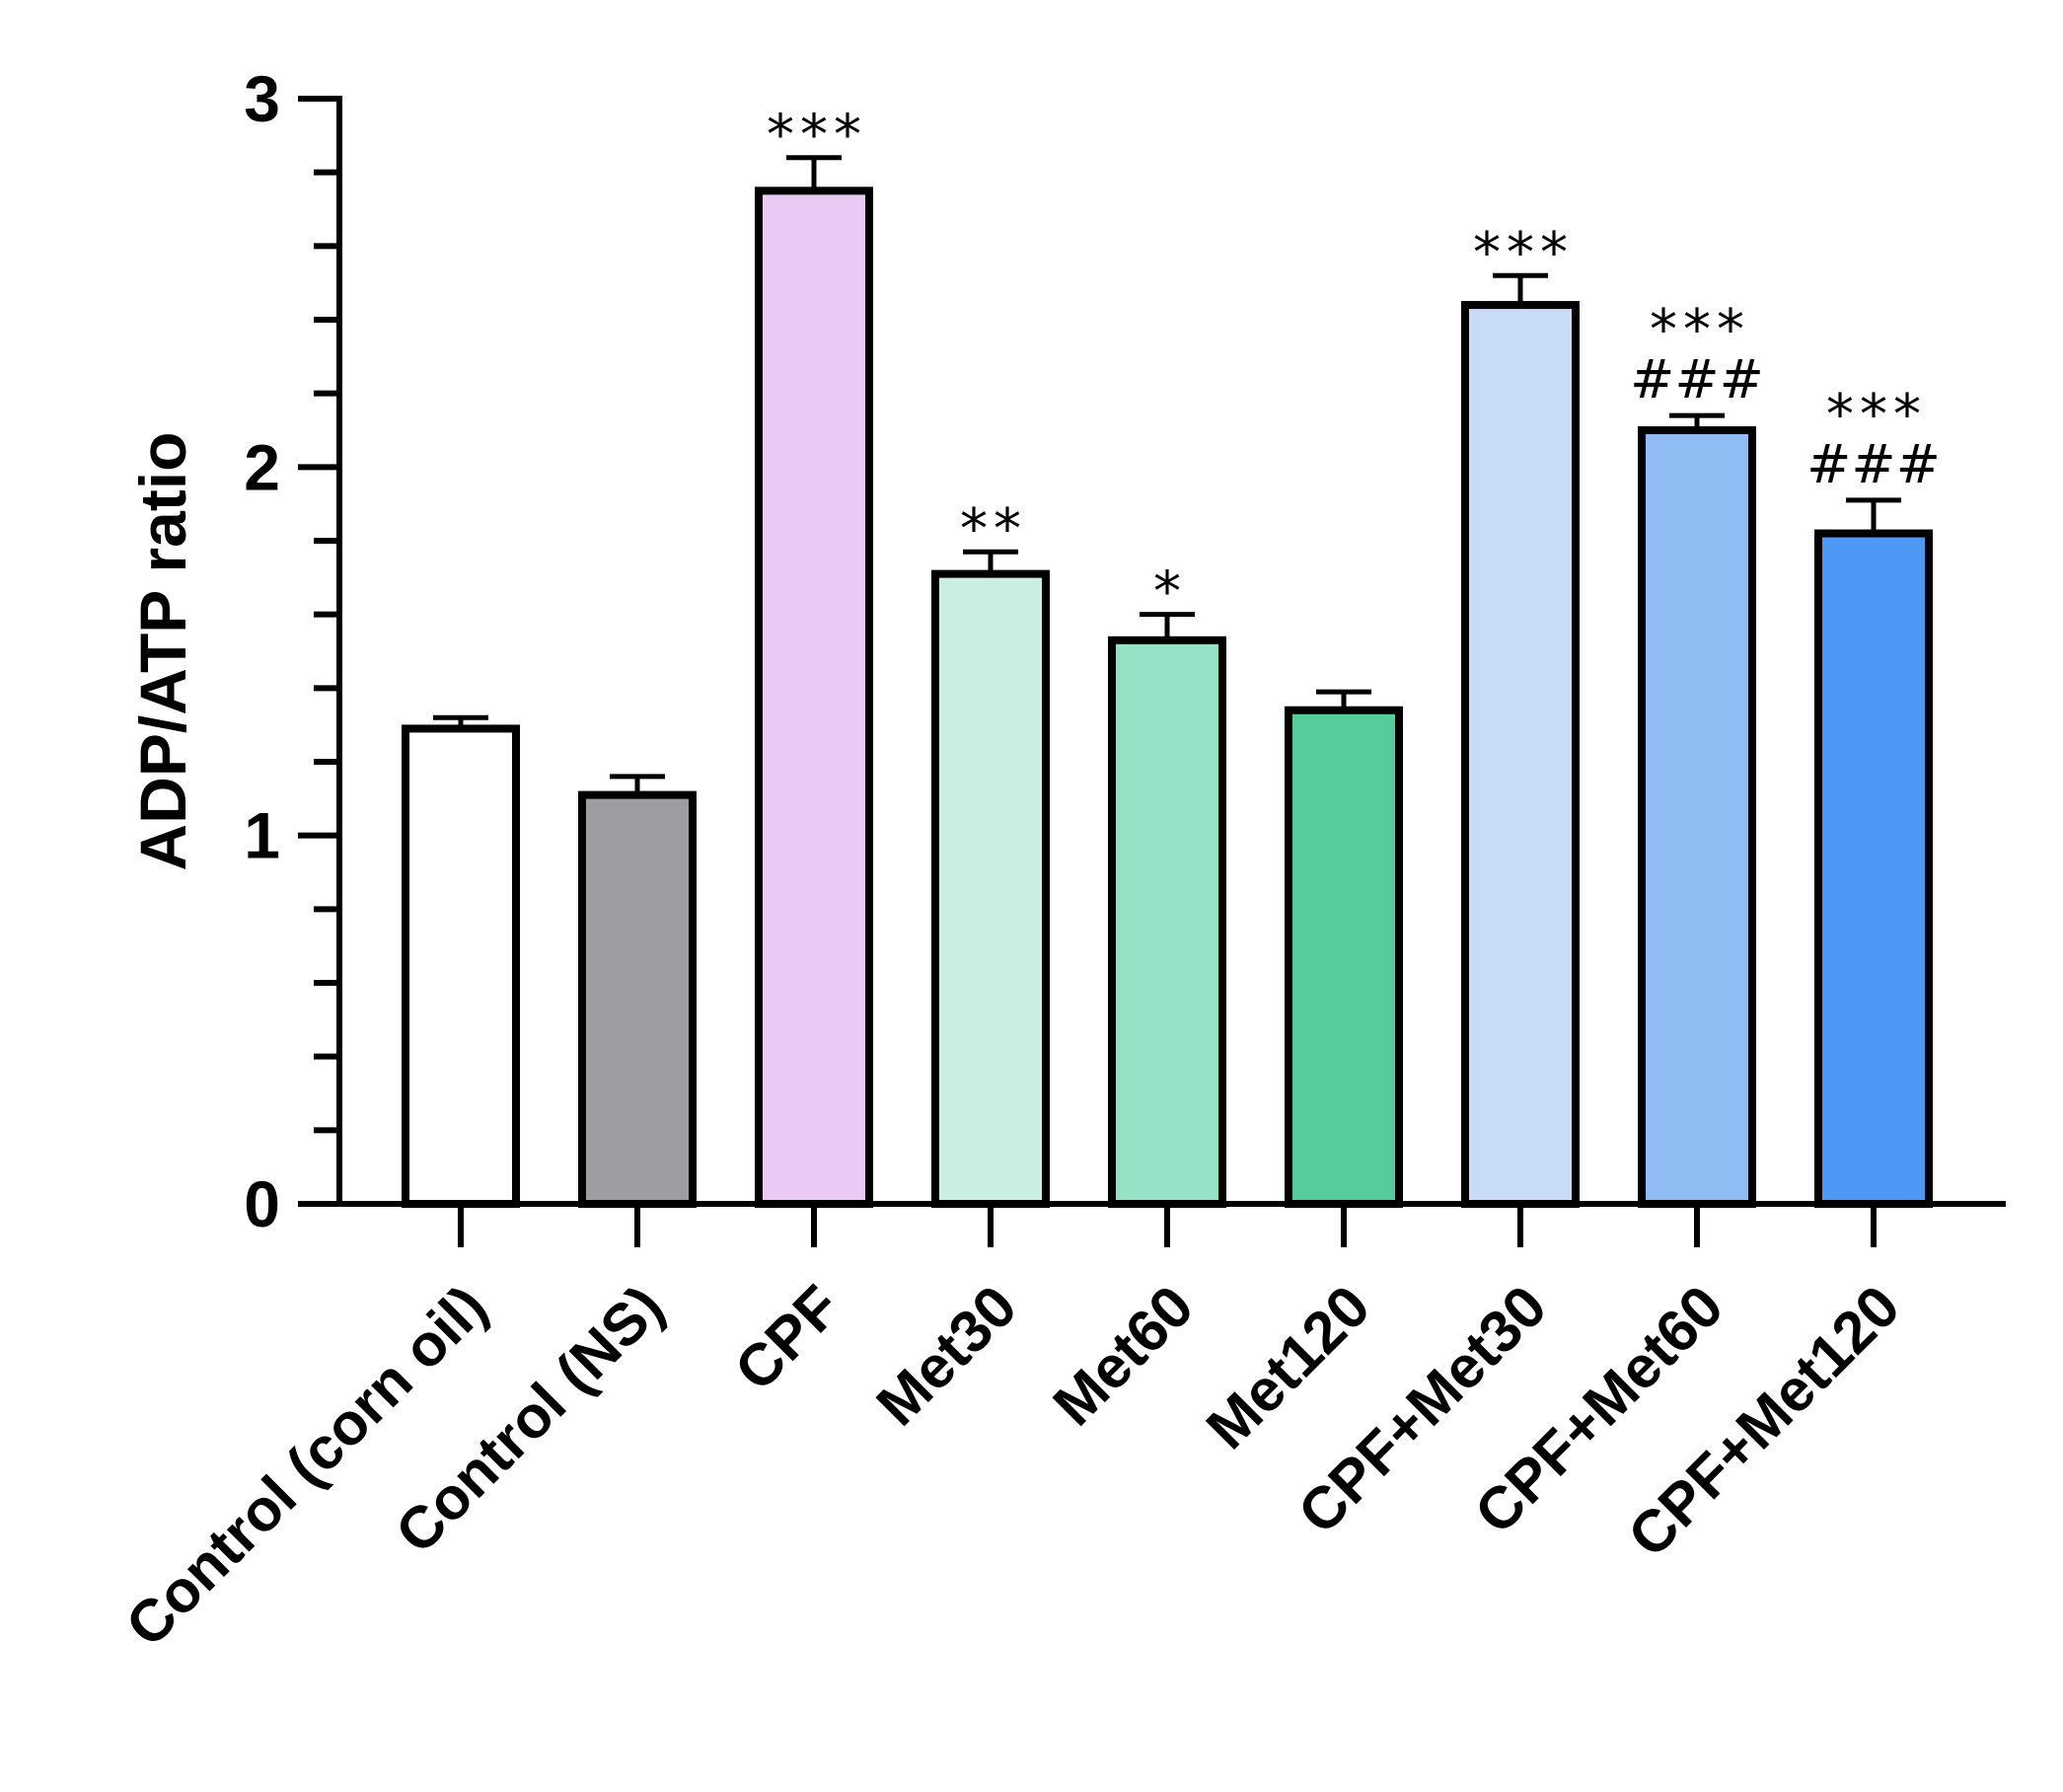 The height and width of the screenshot is (1792, 2063). Describe the element at coordinates (993, 529) in the screenshot. I see `significance-stars: **` at that location.